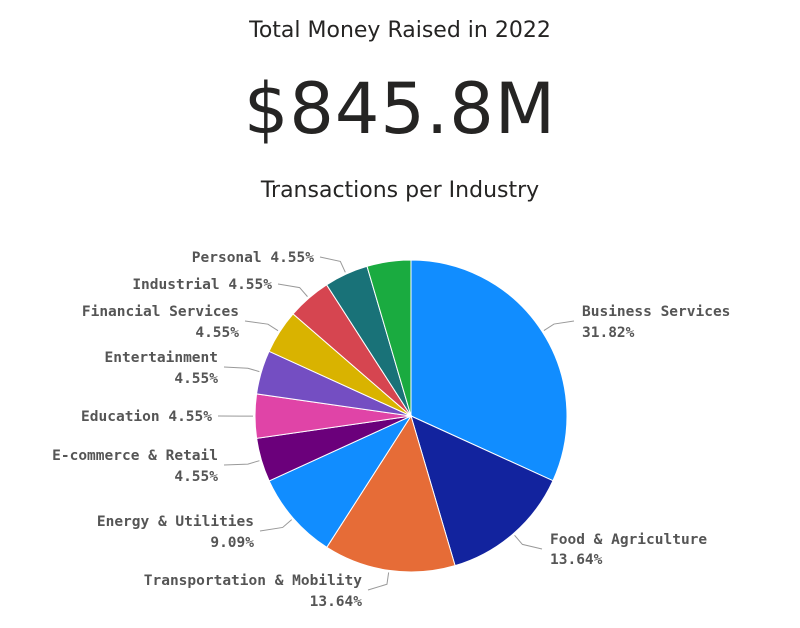 The width and height of the screenshot is (800, 628). What do you see at coordinates (253, 581) in the screenshot?
I see `slice-label: Transportation & Mobility` at bounding box center [253, 581].